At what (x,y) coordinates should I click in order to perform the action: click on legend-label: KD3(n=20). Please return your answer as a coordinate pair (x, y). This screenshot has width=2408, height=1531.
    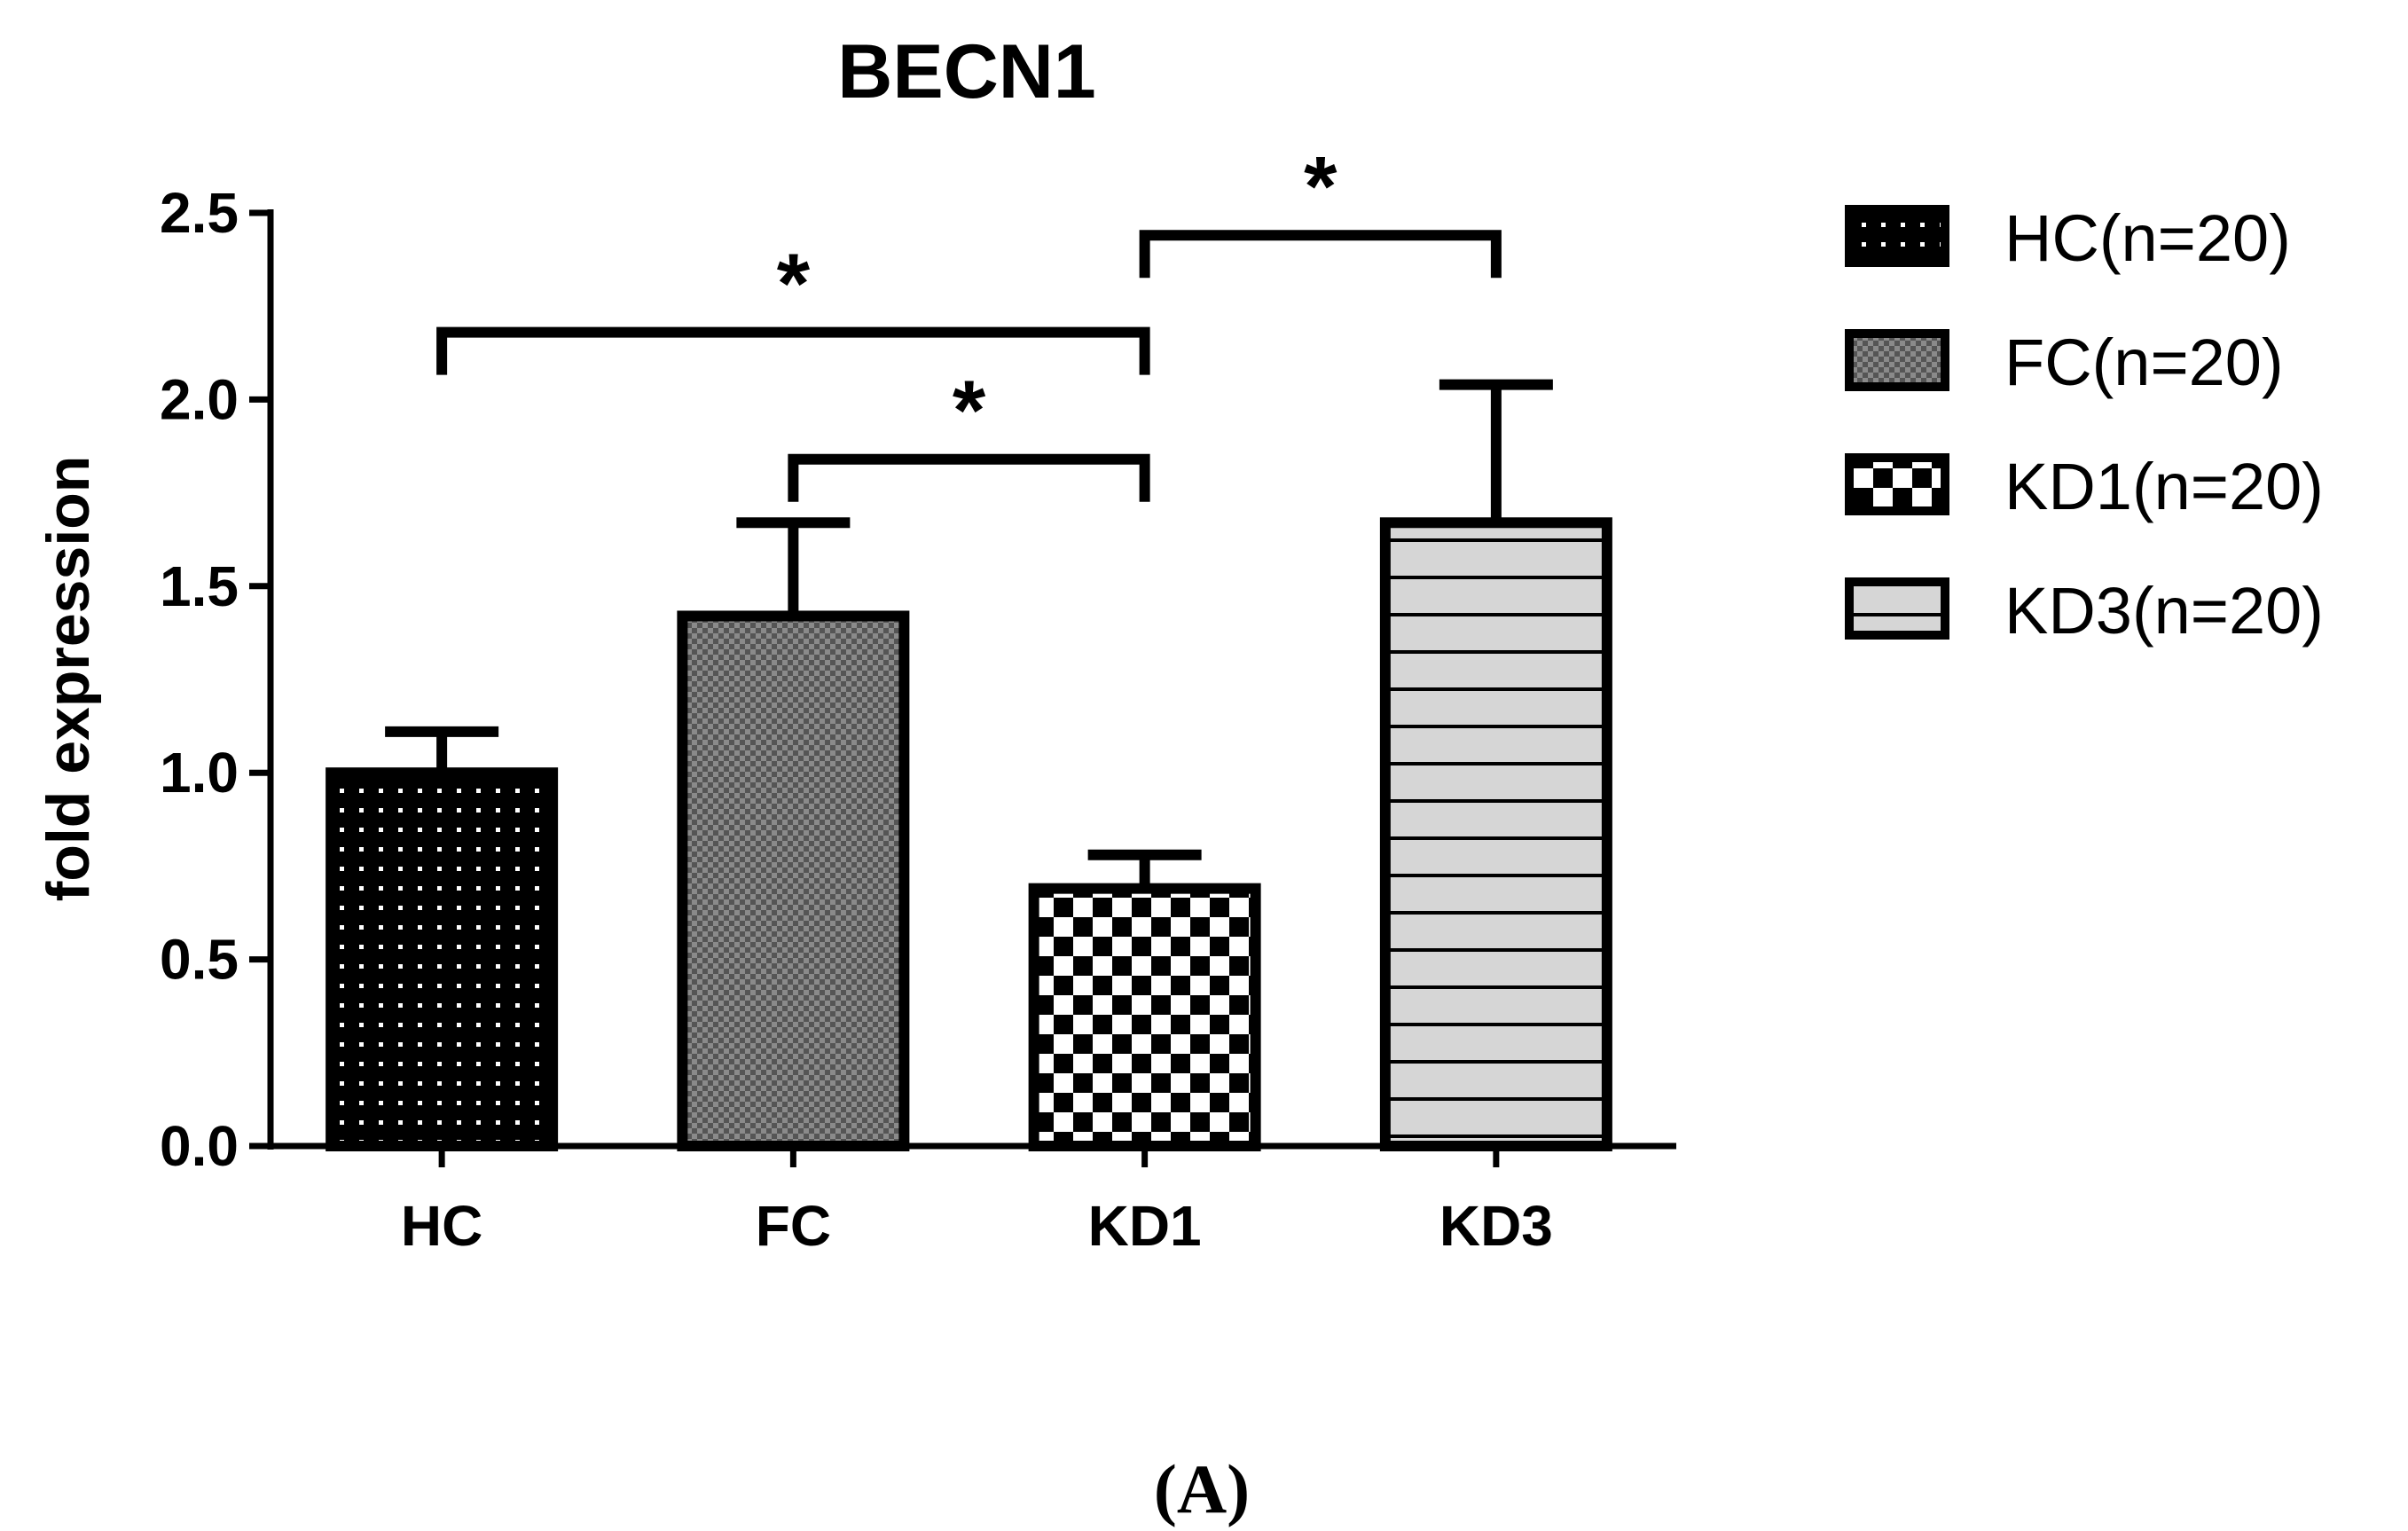
    Looking at the image, I should click on (2164, 611).